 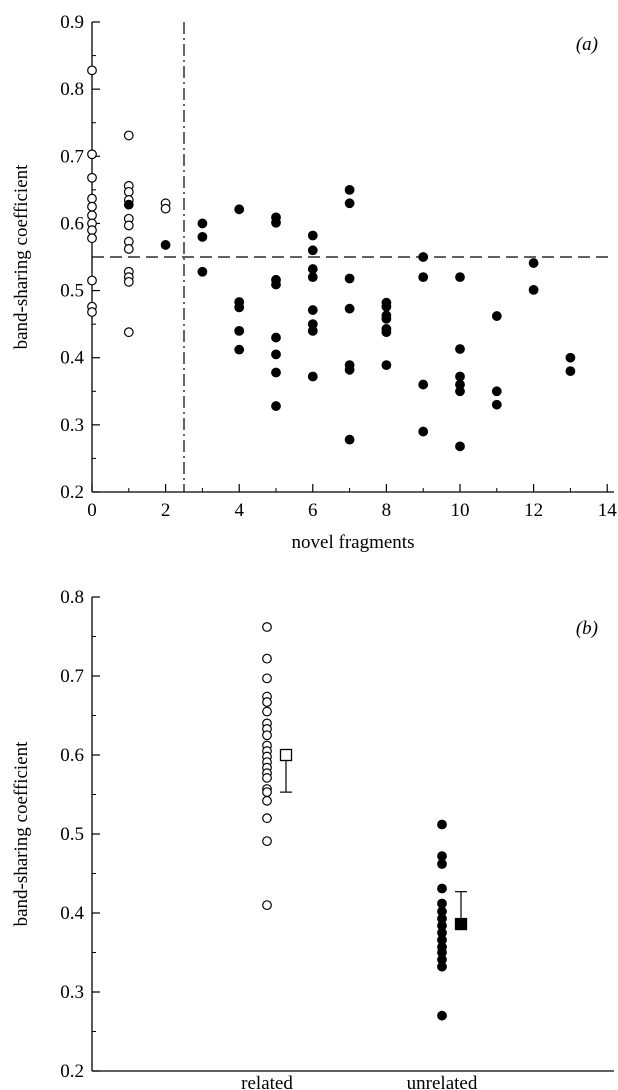 I want to click on panel-b-ticks: 0.2 0.3 0.4 0.5 0.6 0.7 0.8, so click(x=80, y=834).